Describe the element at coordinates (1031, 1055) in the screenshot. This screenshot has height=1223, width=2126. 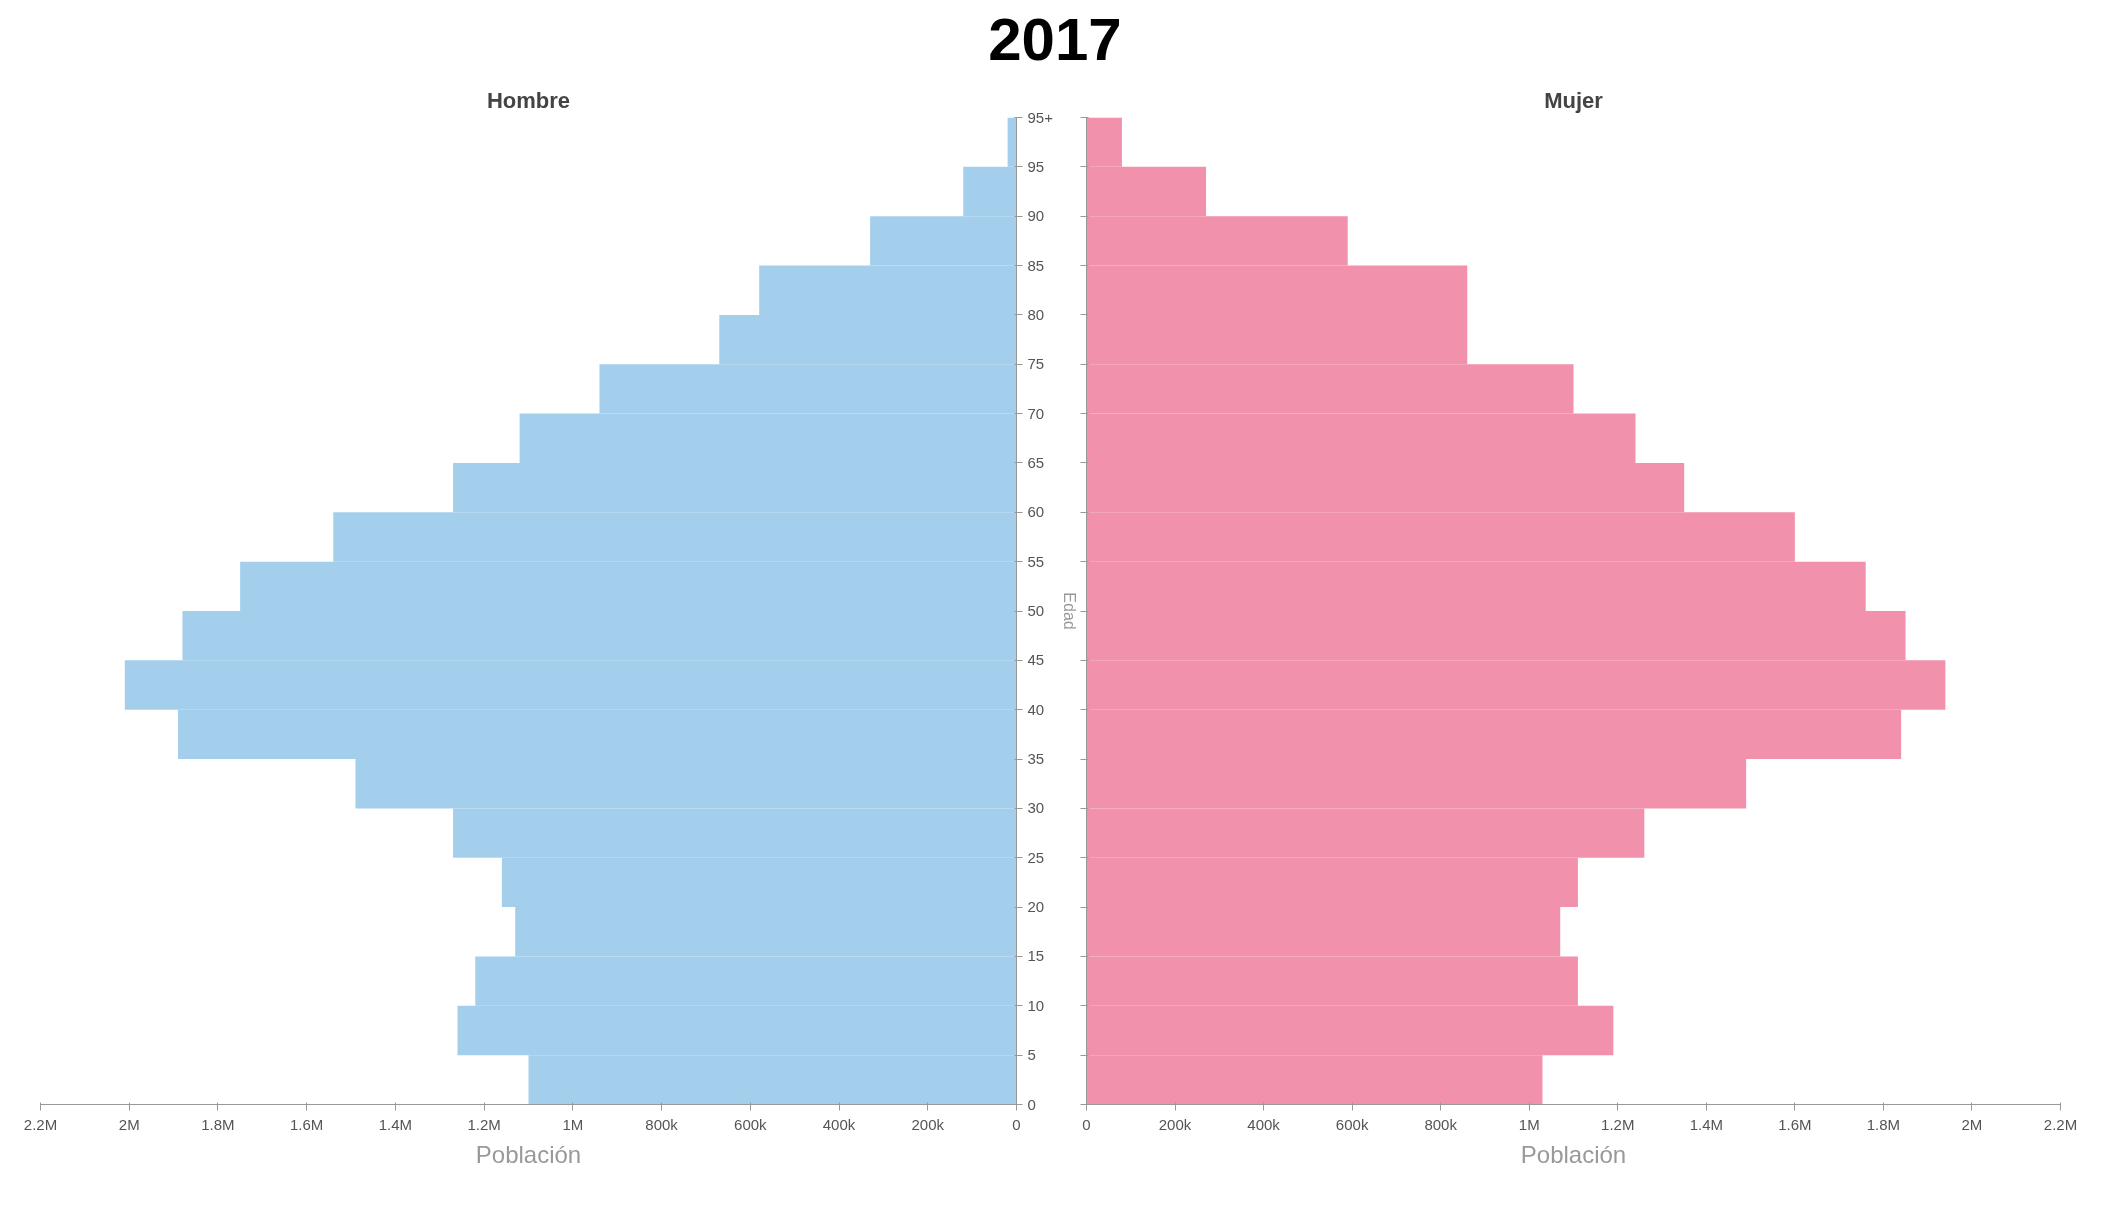
I see `y-tick-label: 5` at that location.